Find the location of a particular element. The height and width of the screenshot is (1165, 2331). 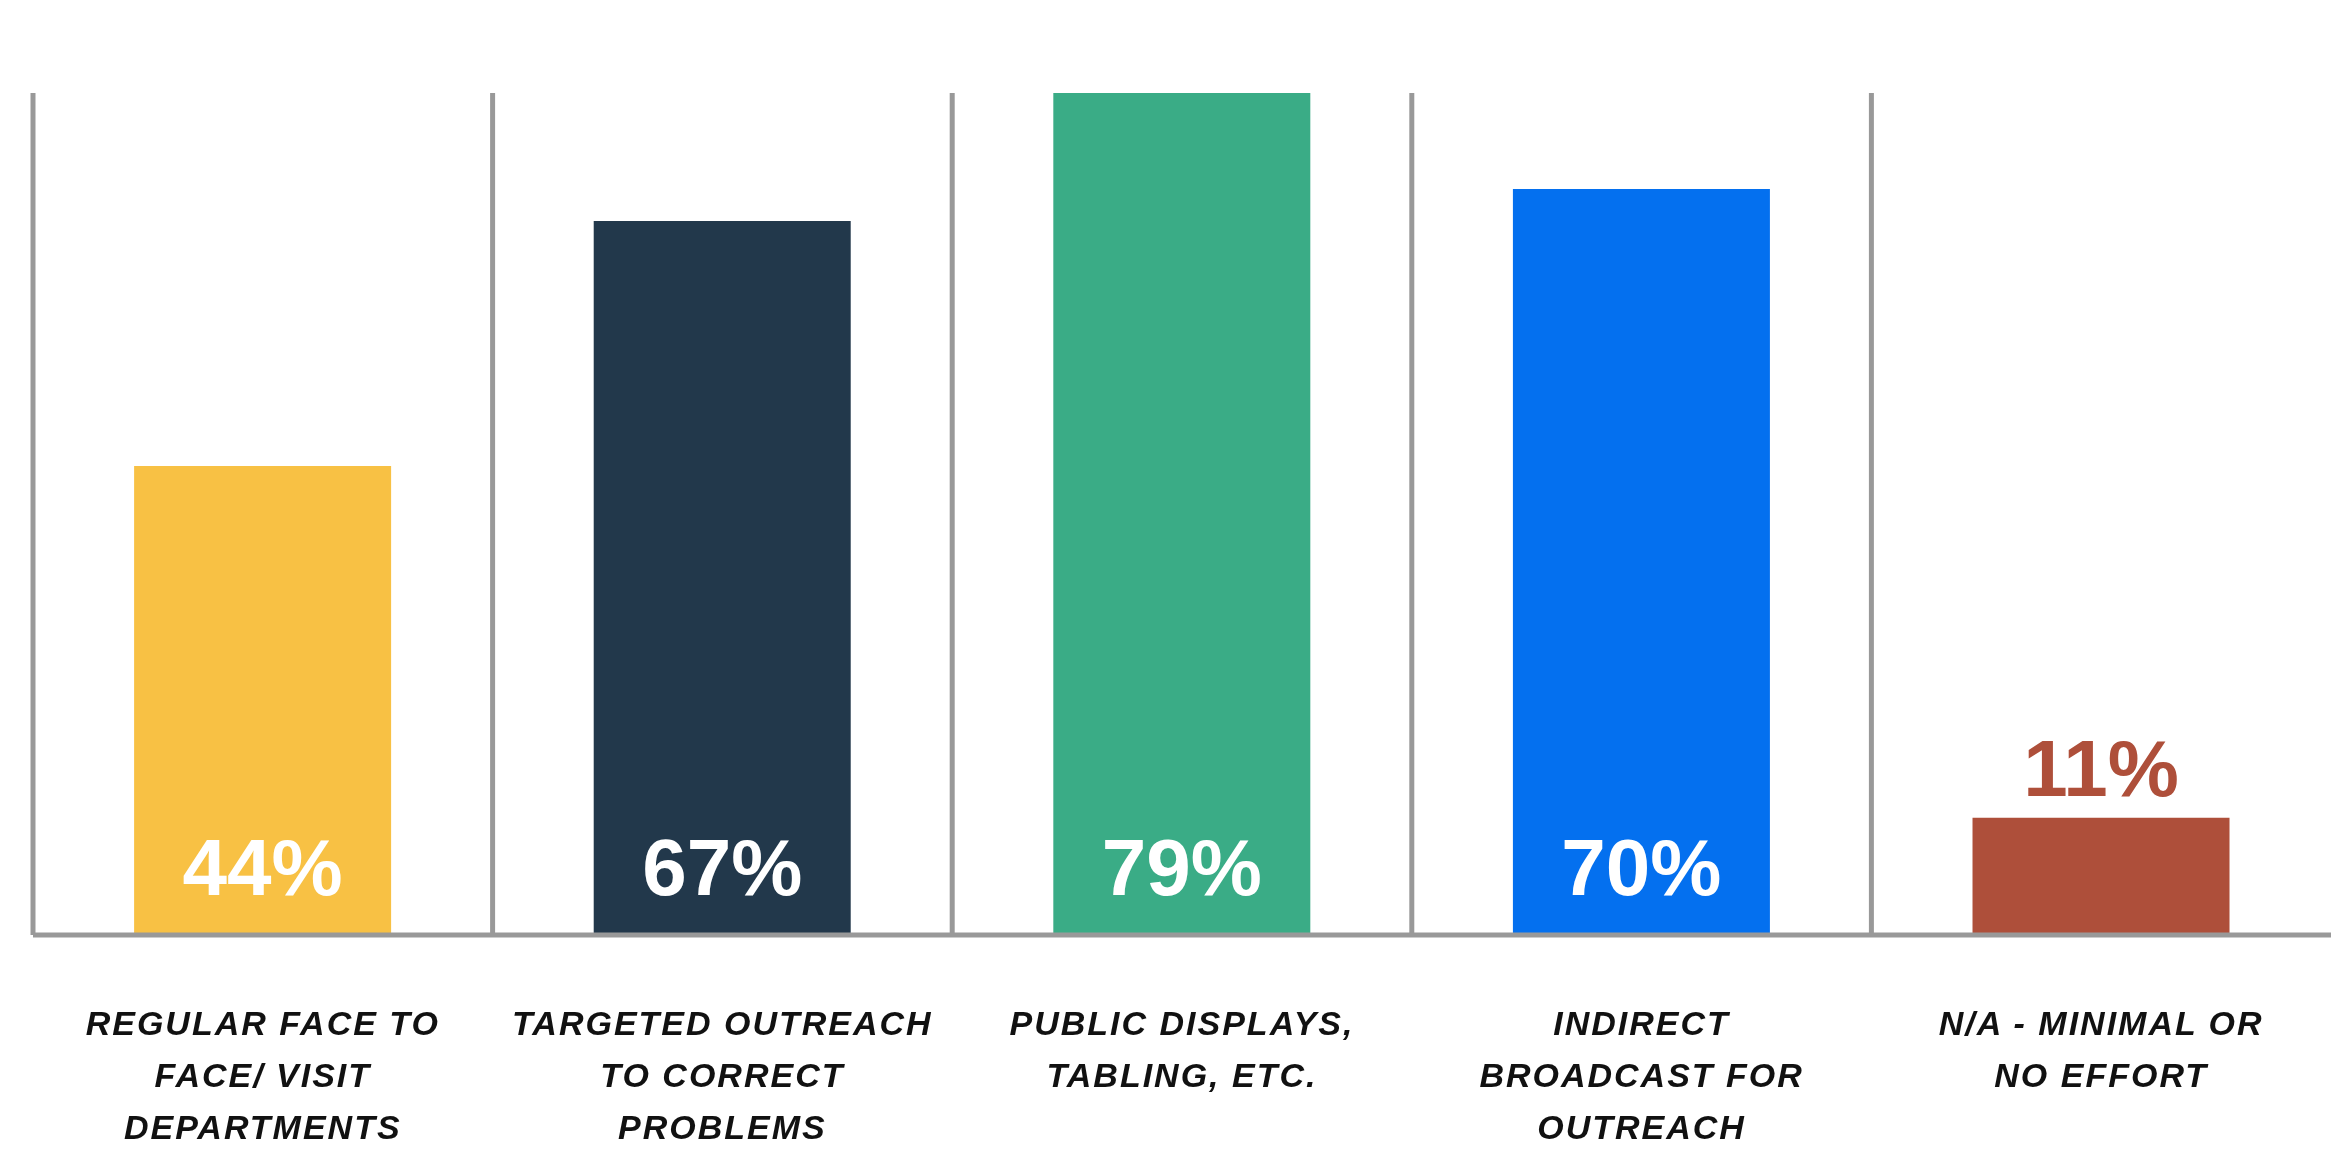

data-label: 79% is located at coordinates (1181, 867).